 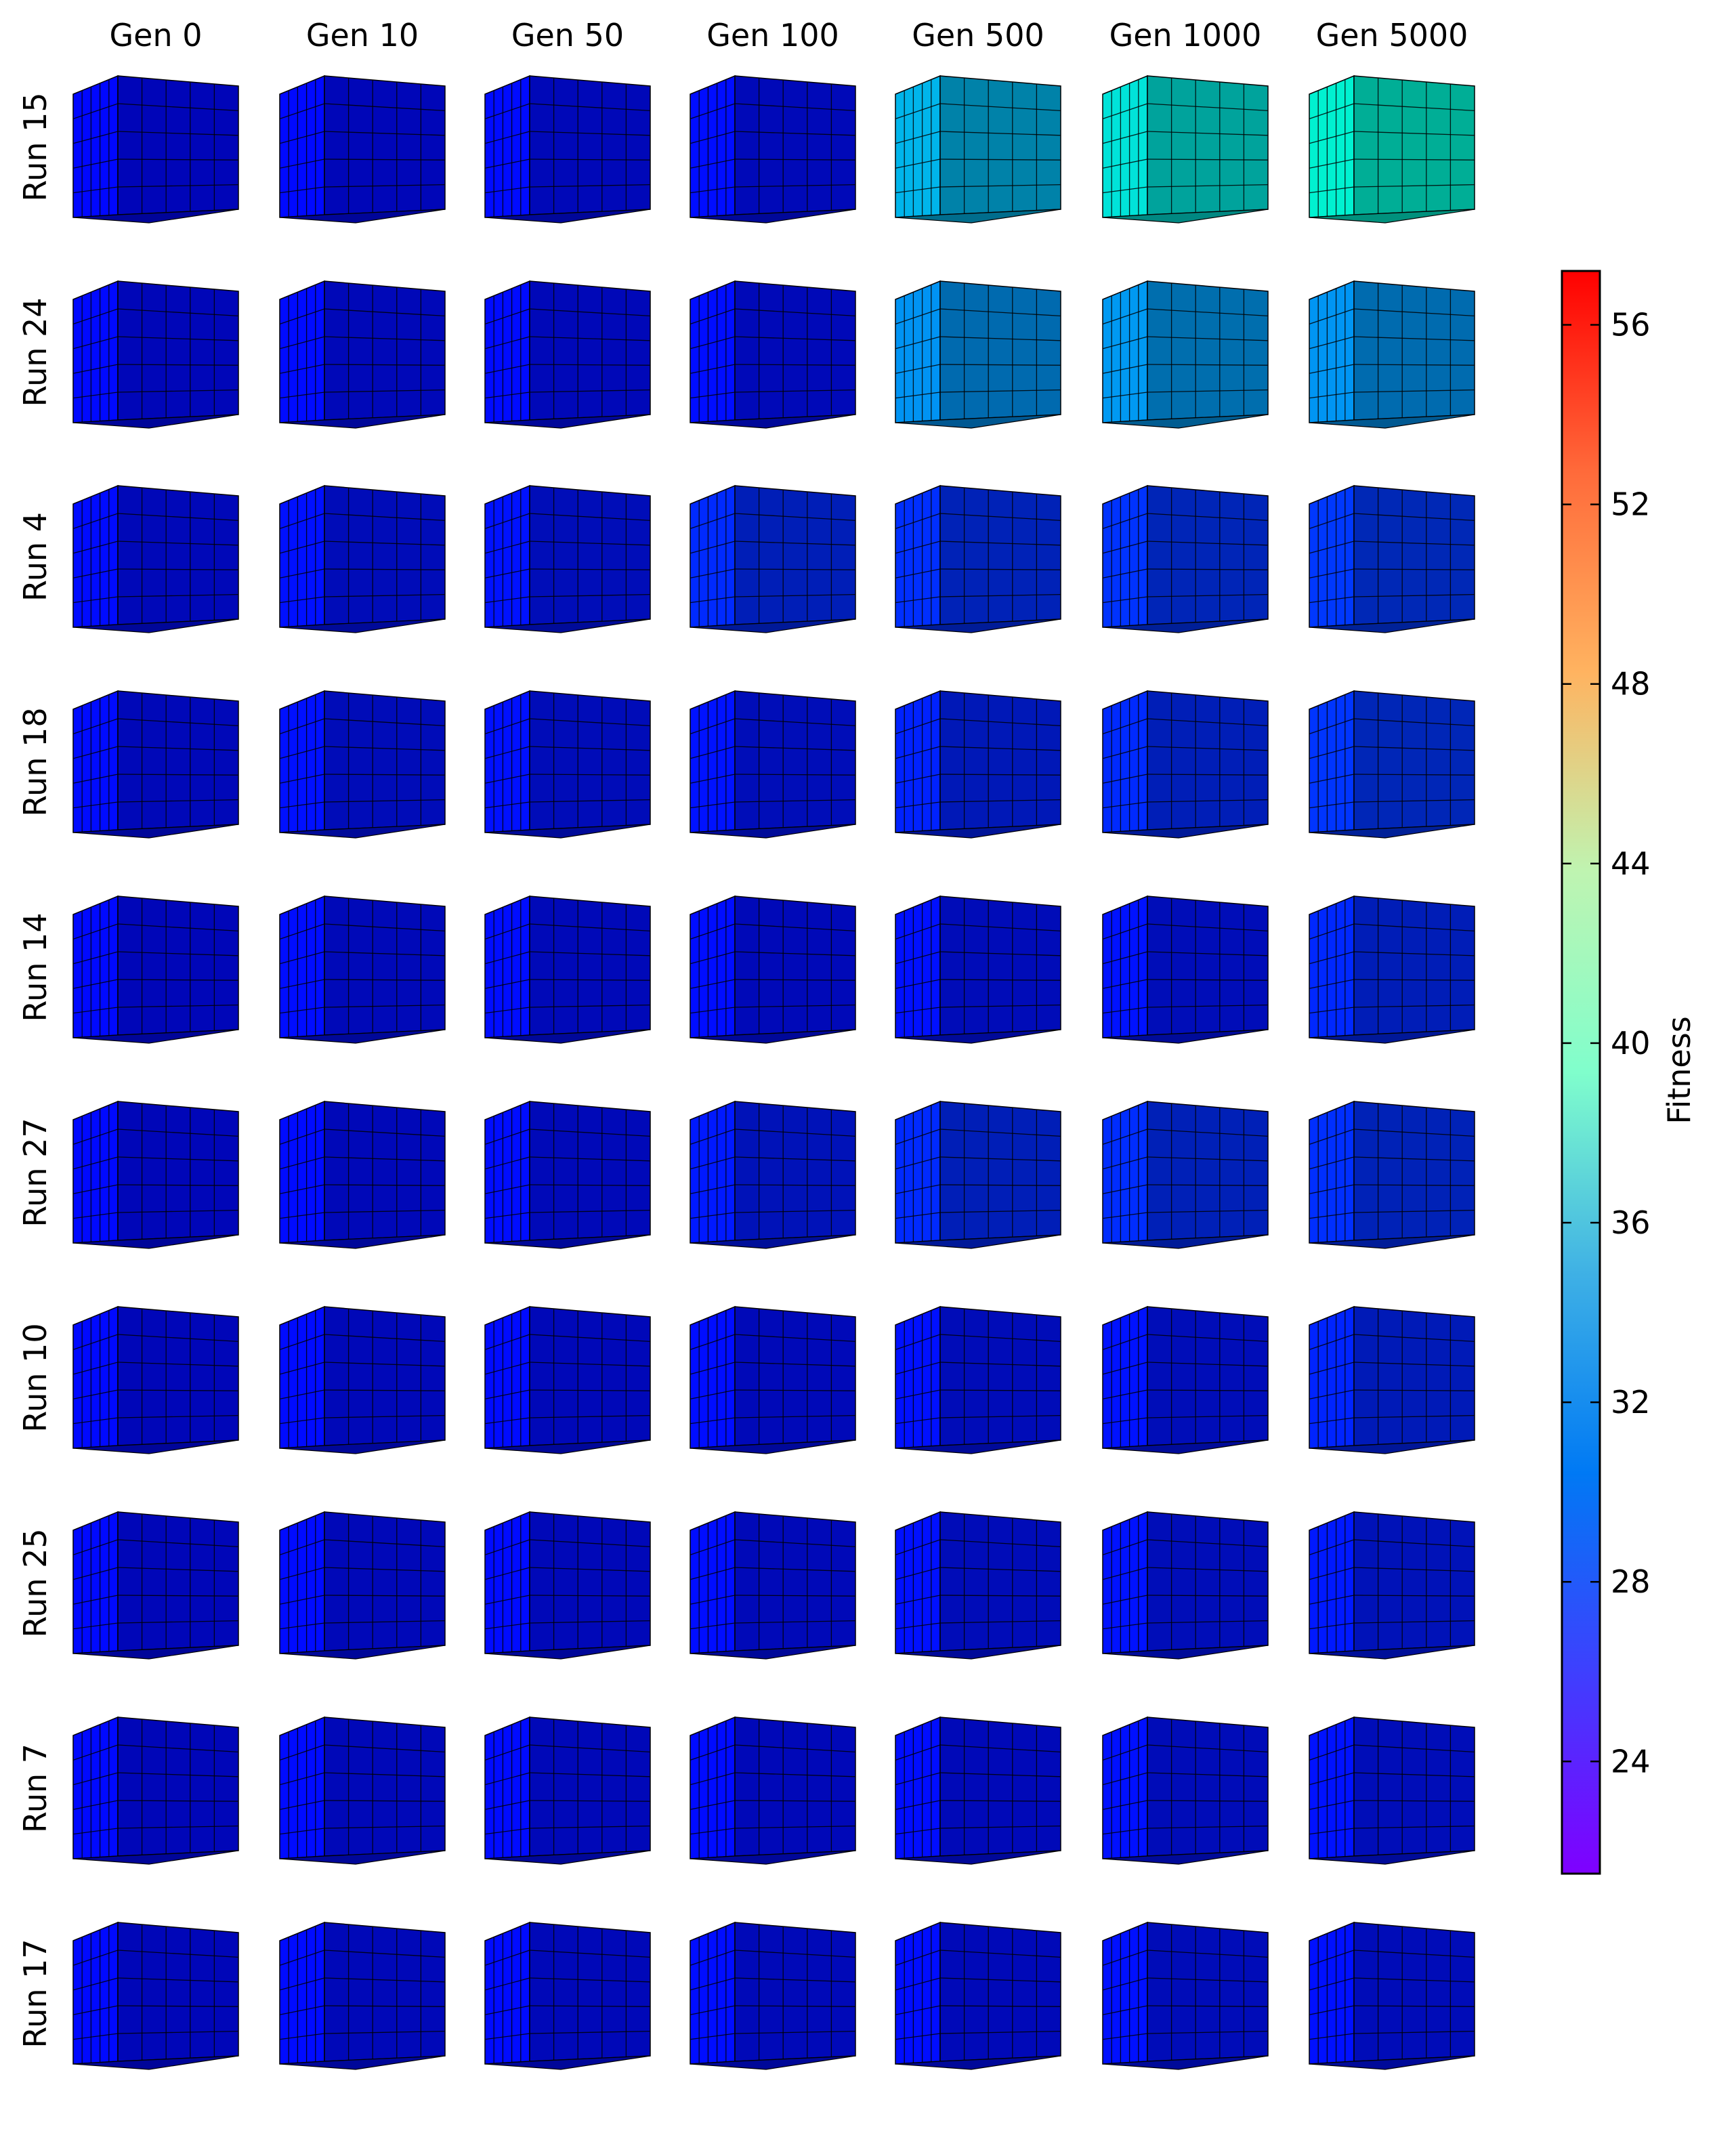 What do you see at coordinates (1631, 325) in the screenshot?
I see `colorbar-tick-label: 56` at bounding box center [1631, 325].